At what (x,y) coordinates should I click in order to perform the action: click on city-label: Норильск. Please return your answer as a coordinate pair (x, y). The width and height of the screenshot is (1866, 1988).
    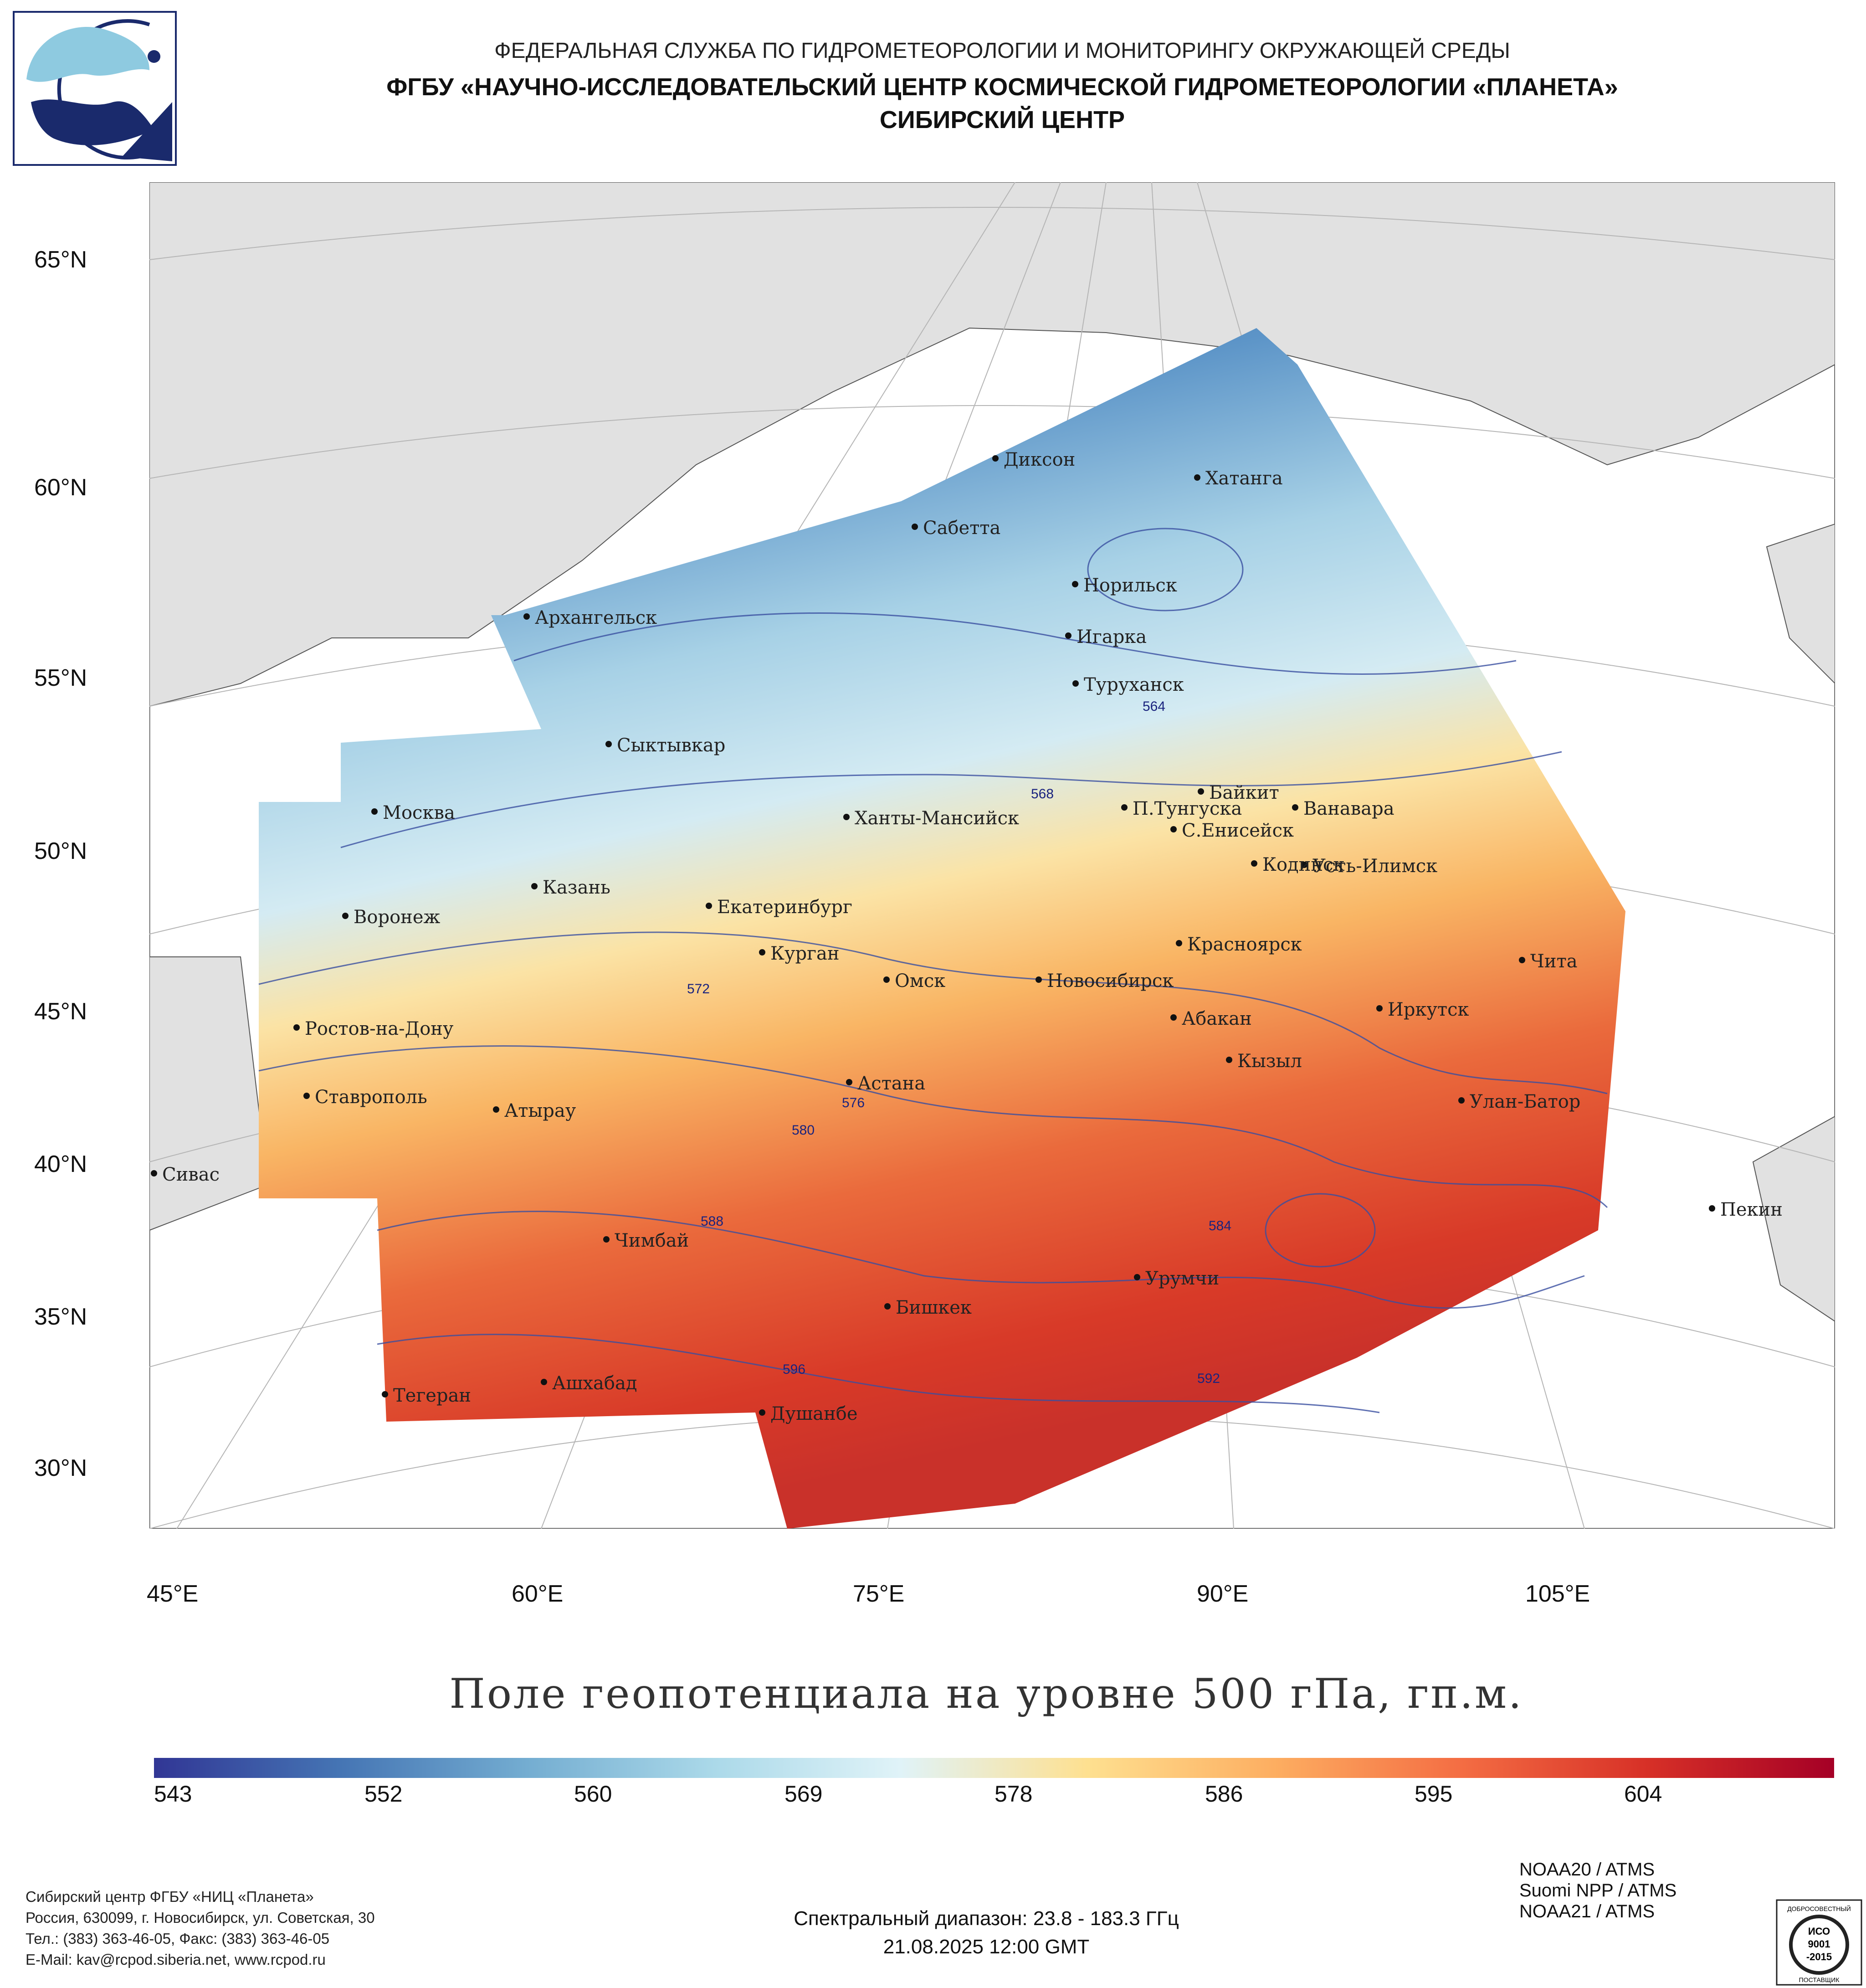
    Looking at the image, I should click on (1130, 585).